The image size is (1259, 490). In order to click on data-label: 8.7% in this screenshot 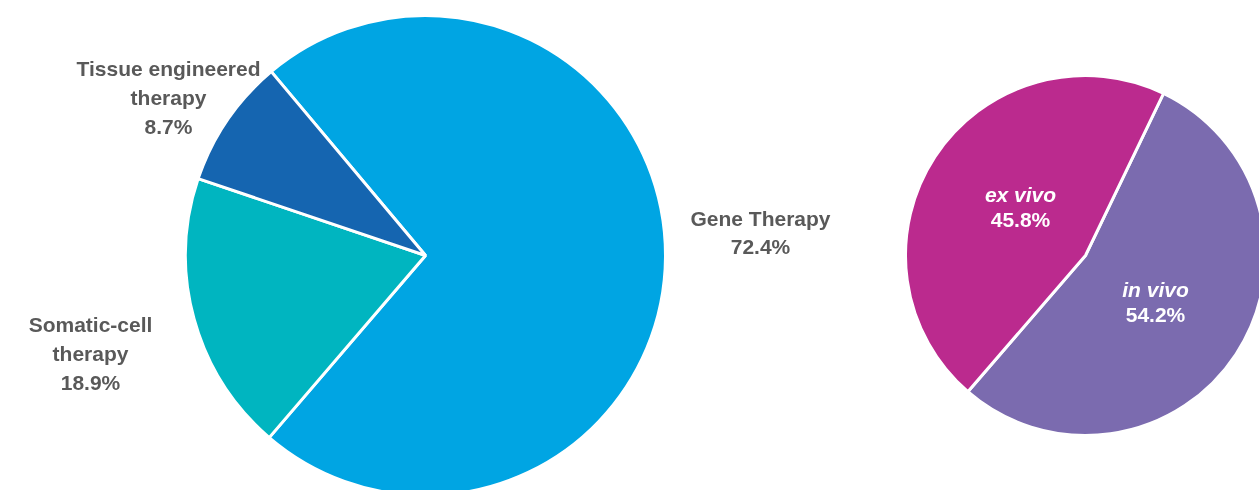, I will do `click(168, 126)`.